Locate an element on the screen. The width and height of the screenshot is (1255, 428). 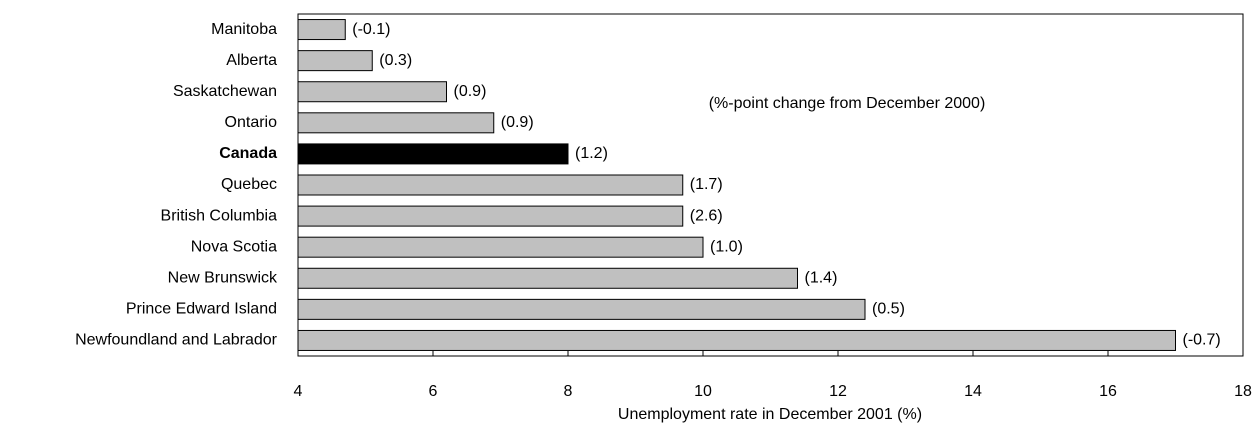
x-tick-label: 14 is located at coordinates (973, 391).